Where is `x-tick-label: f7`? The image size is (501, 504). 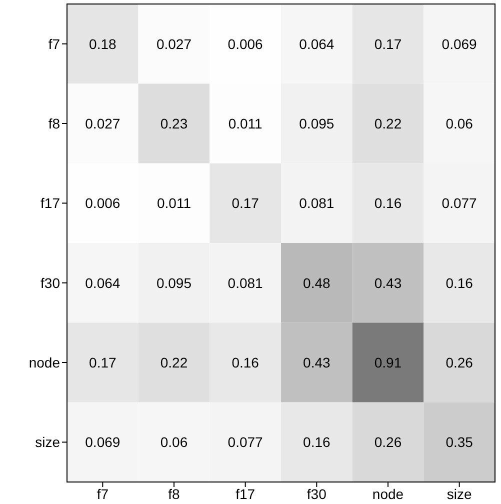
x-tick-label: f7 is located at coordinates (102, 494).